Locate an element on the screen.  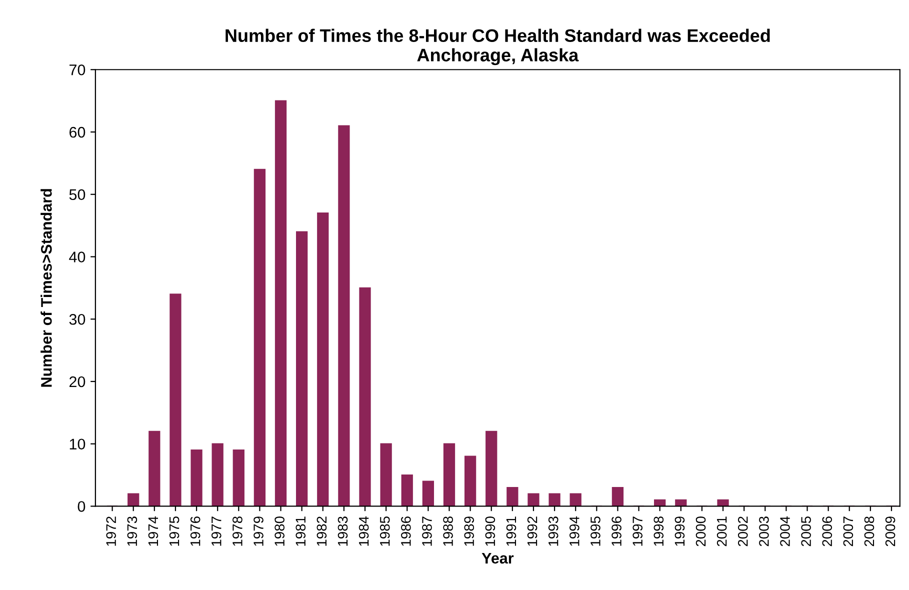
x-tick-label: 2009 is located at coordinates (890, 531).